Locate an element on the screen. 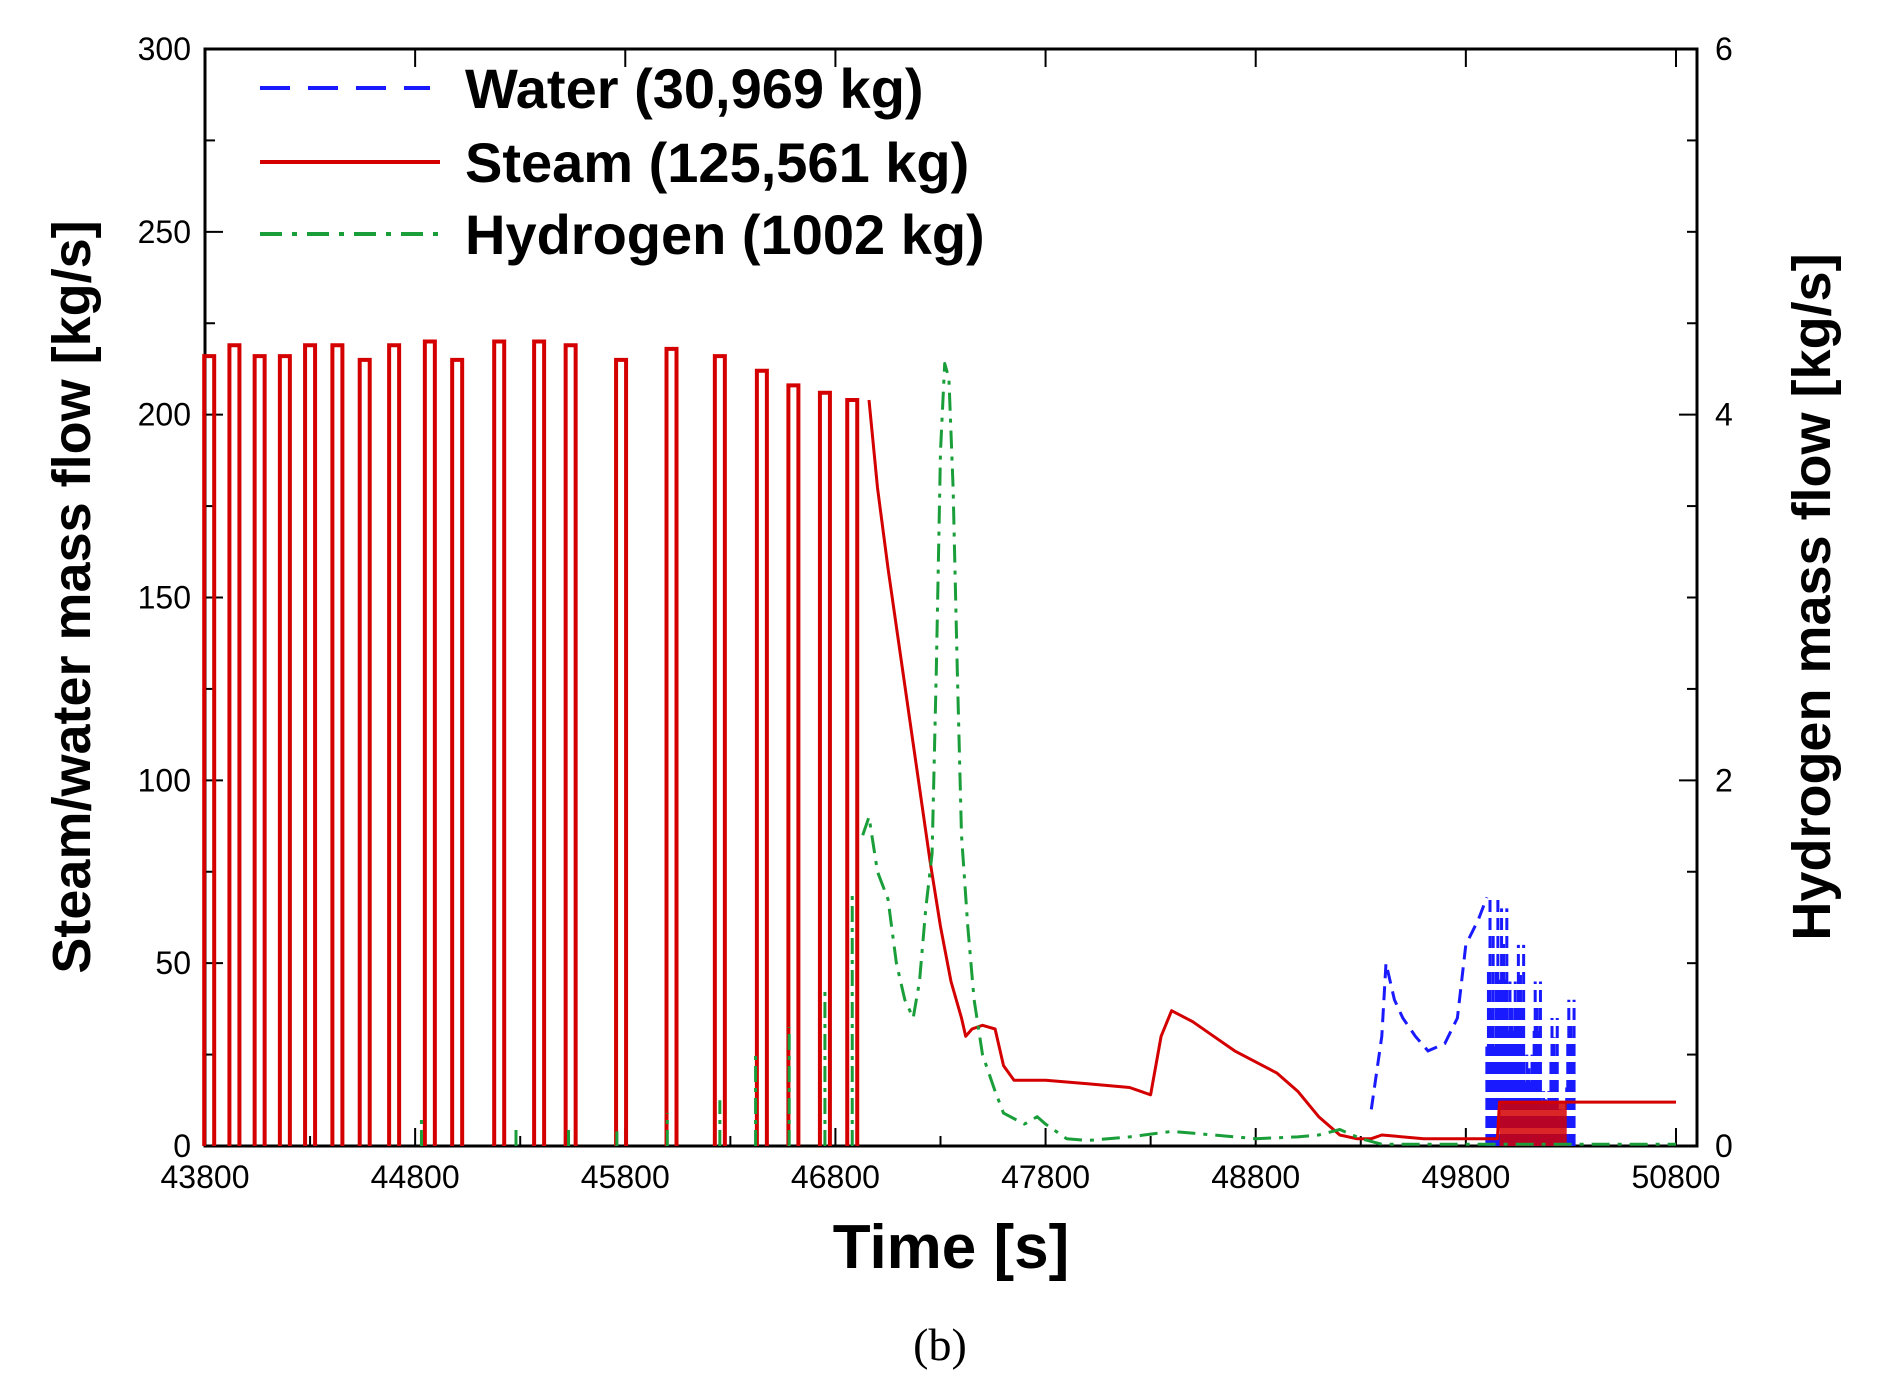 This screenshot has width=1880, height=1391. water-line is located at coordinates (1429, 1003).